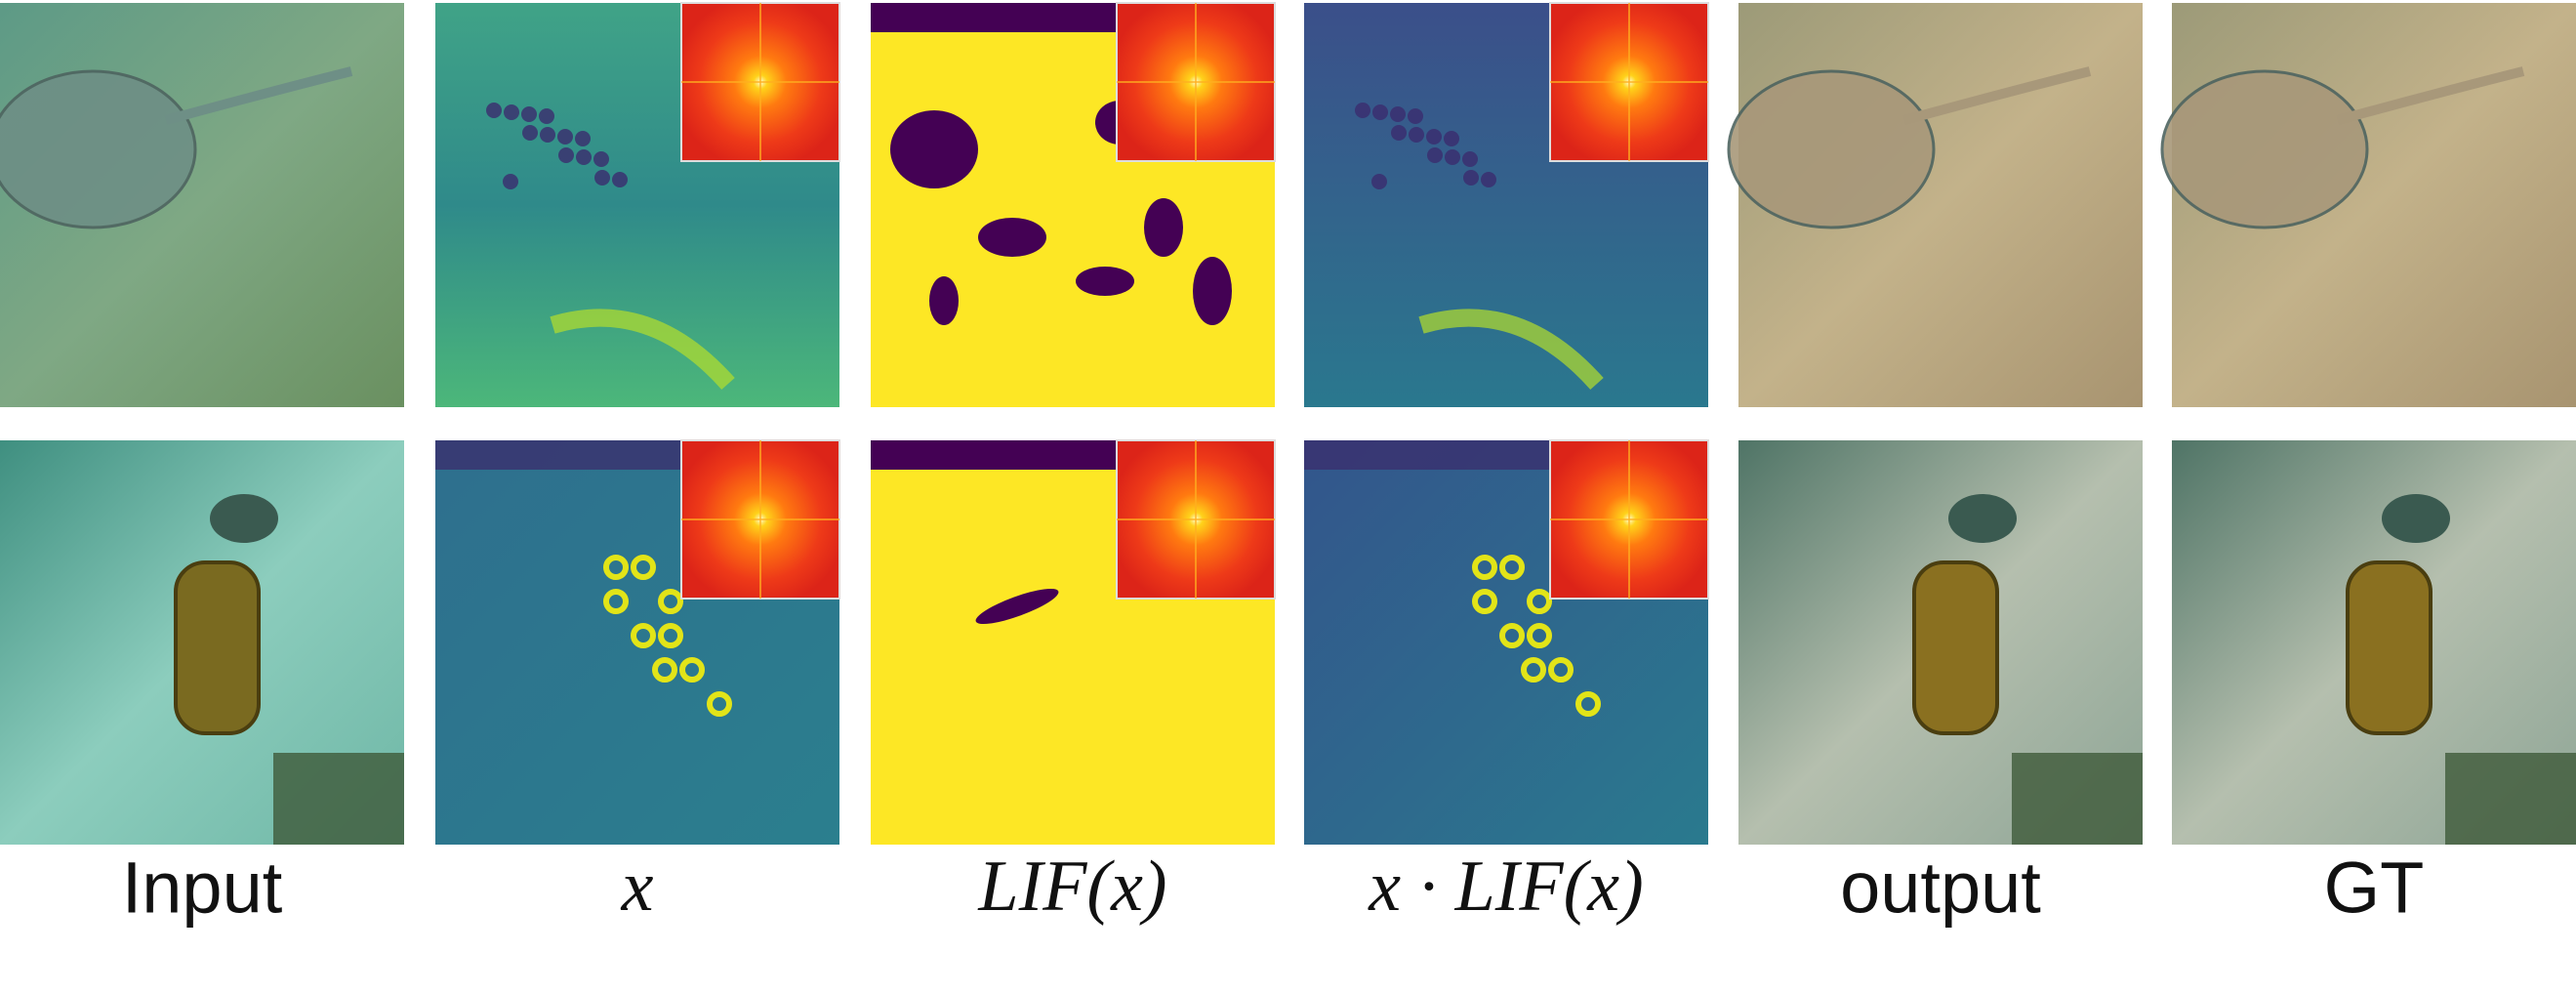 The height and width of the screenshot is (994, 2576). I want to click on label: LIF(x), so click(1071, 887).